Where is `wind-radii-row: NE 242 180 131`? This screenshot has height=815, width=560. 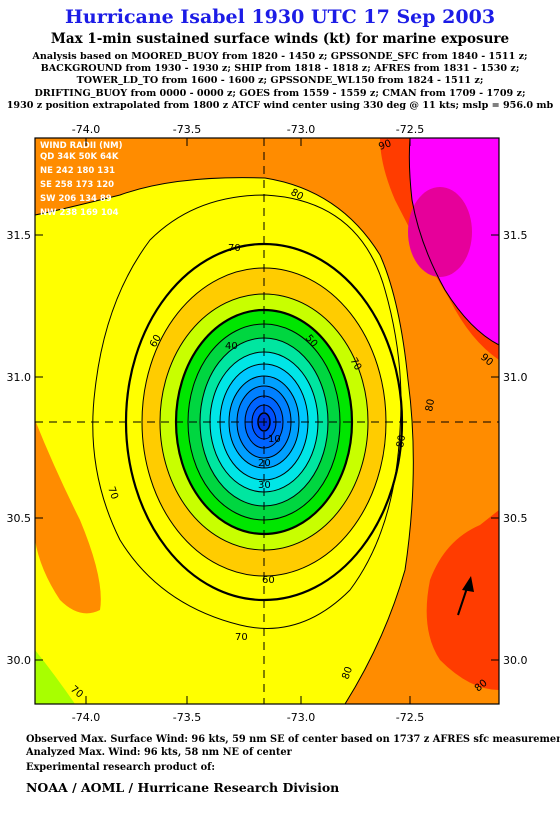
wind-radii-row: NE 242 180 131 is located at coordinates (77, 171).